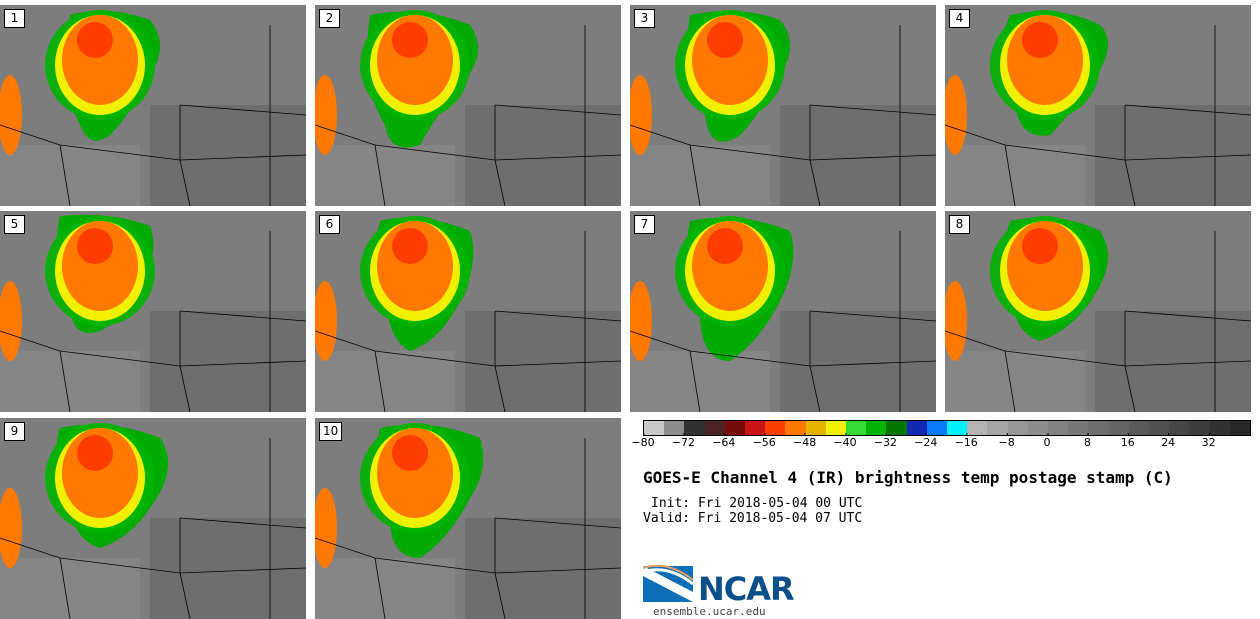  What do you see at coordinates (966, 441) in the screenshot?
I see `colorbar-tick-label: −16` at bounding box center [966, 441].